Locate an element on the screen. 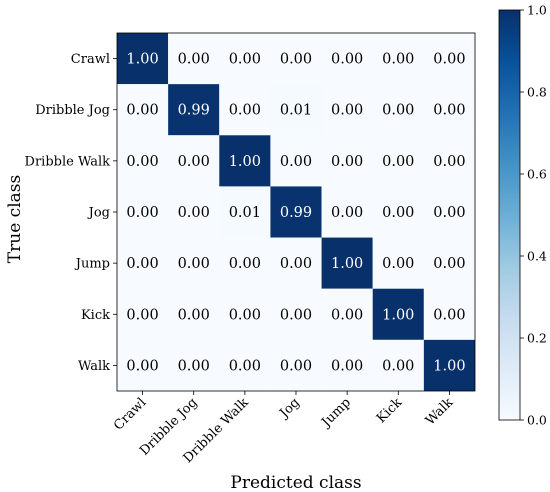 This screenshot has width=550, height=492. y-tick-label: Kick is located at coordinates (95, 315).